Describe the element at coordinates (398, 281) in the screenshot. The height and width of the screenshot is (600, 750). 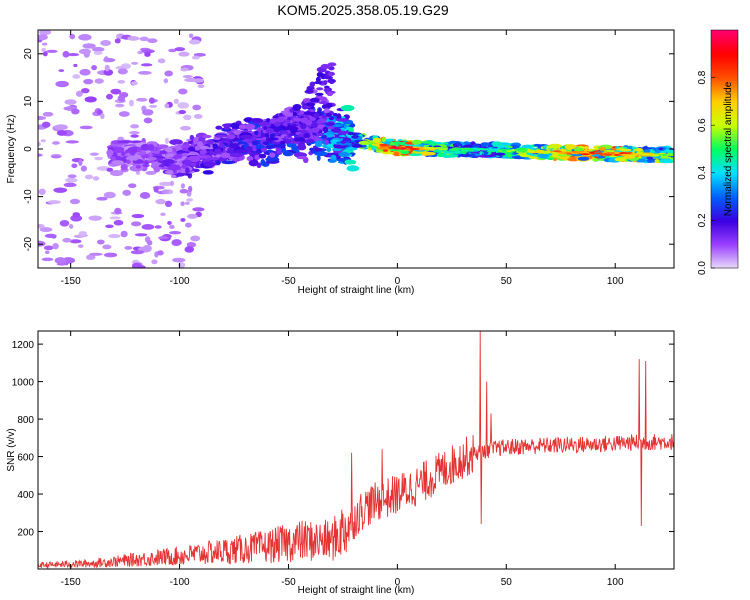
I see `x-tick-label: 0` at that location.